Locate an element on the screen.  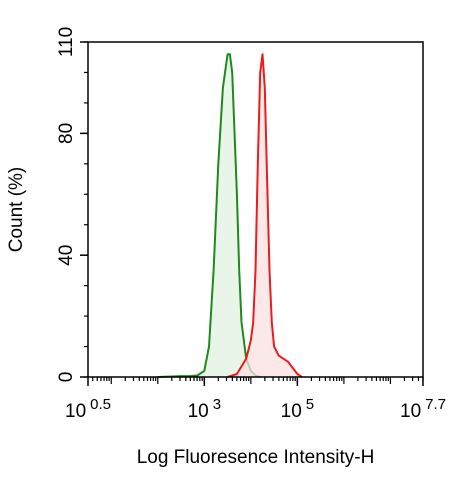
x-tick-label: 10 3 is located at coordinates (204, 409).